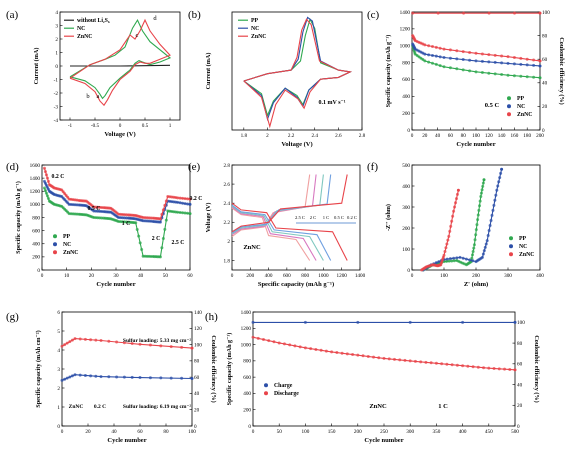 Image resolution: width=576 pixels, height=449 pixels. What do you see at coordinates (252, 247) in the screenshot?
I see `sample-label: ZnNC` at bounding box center [252, 247].